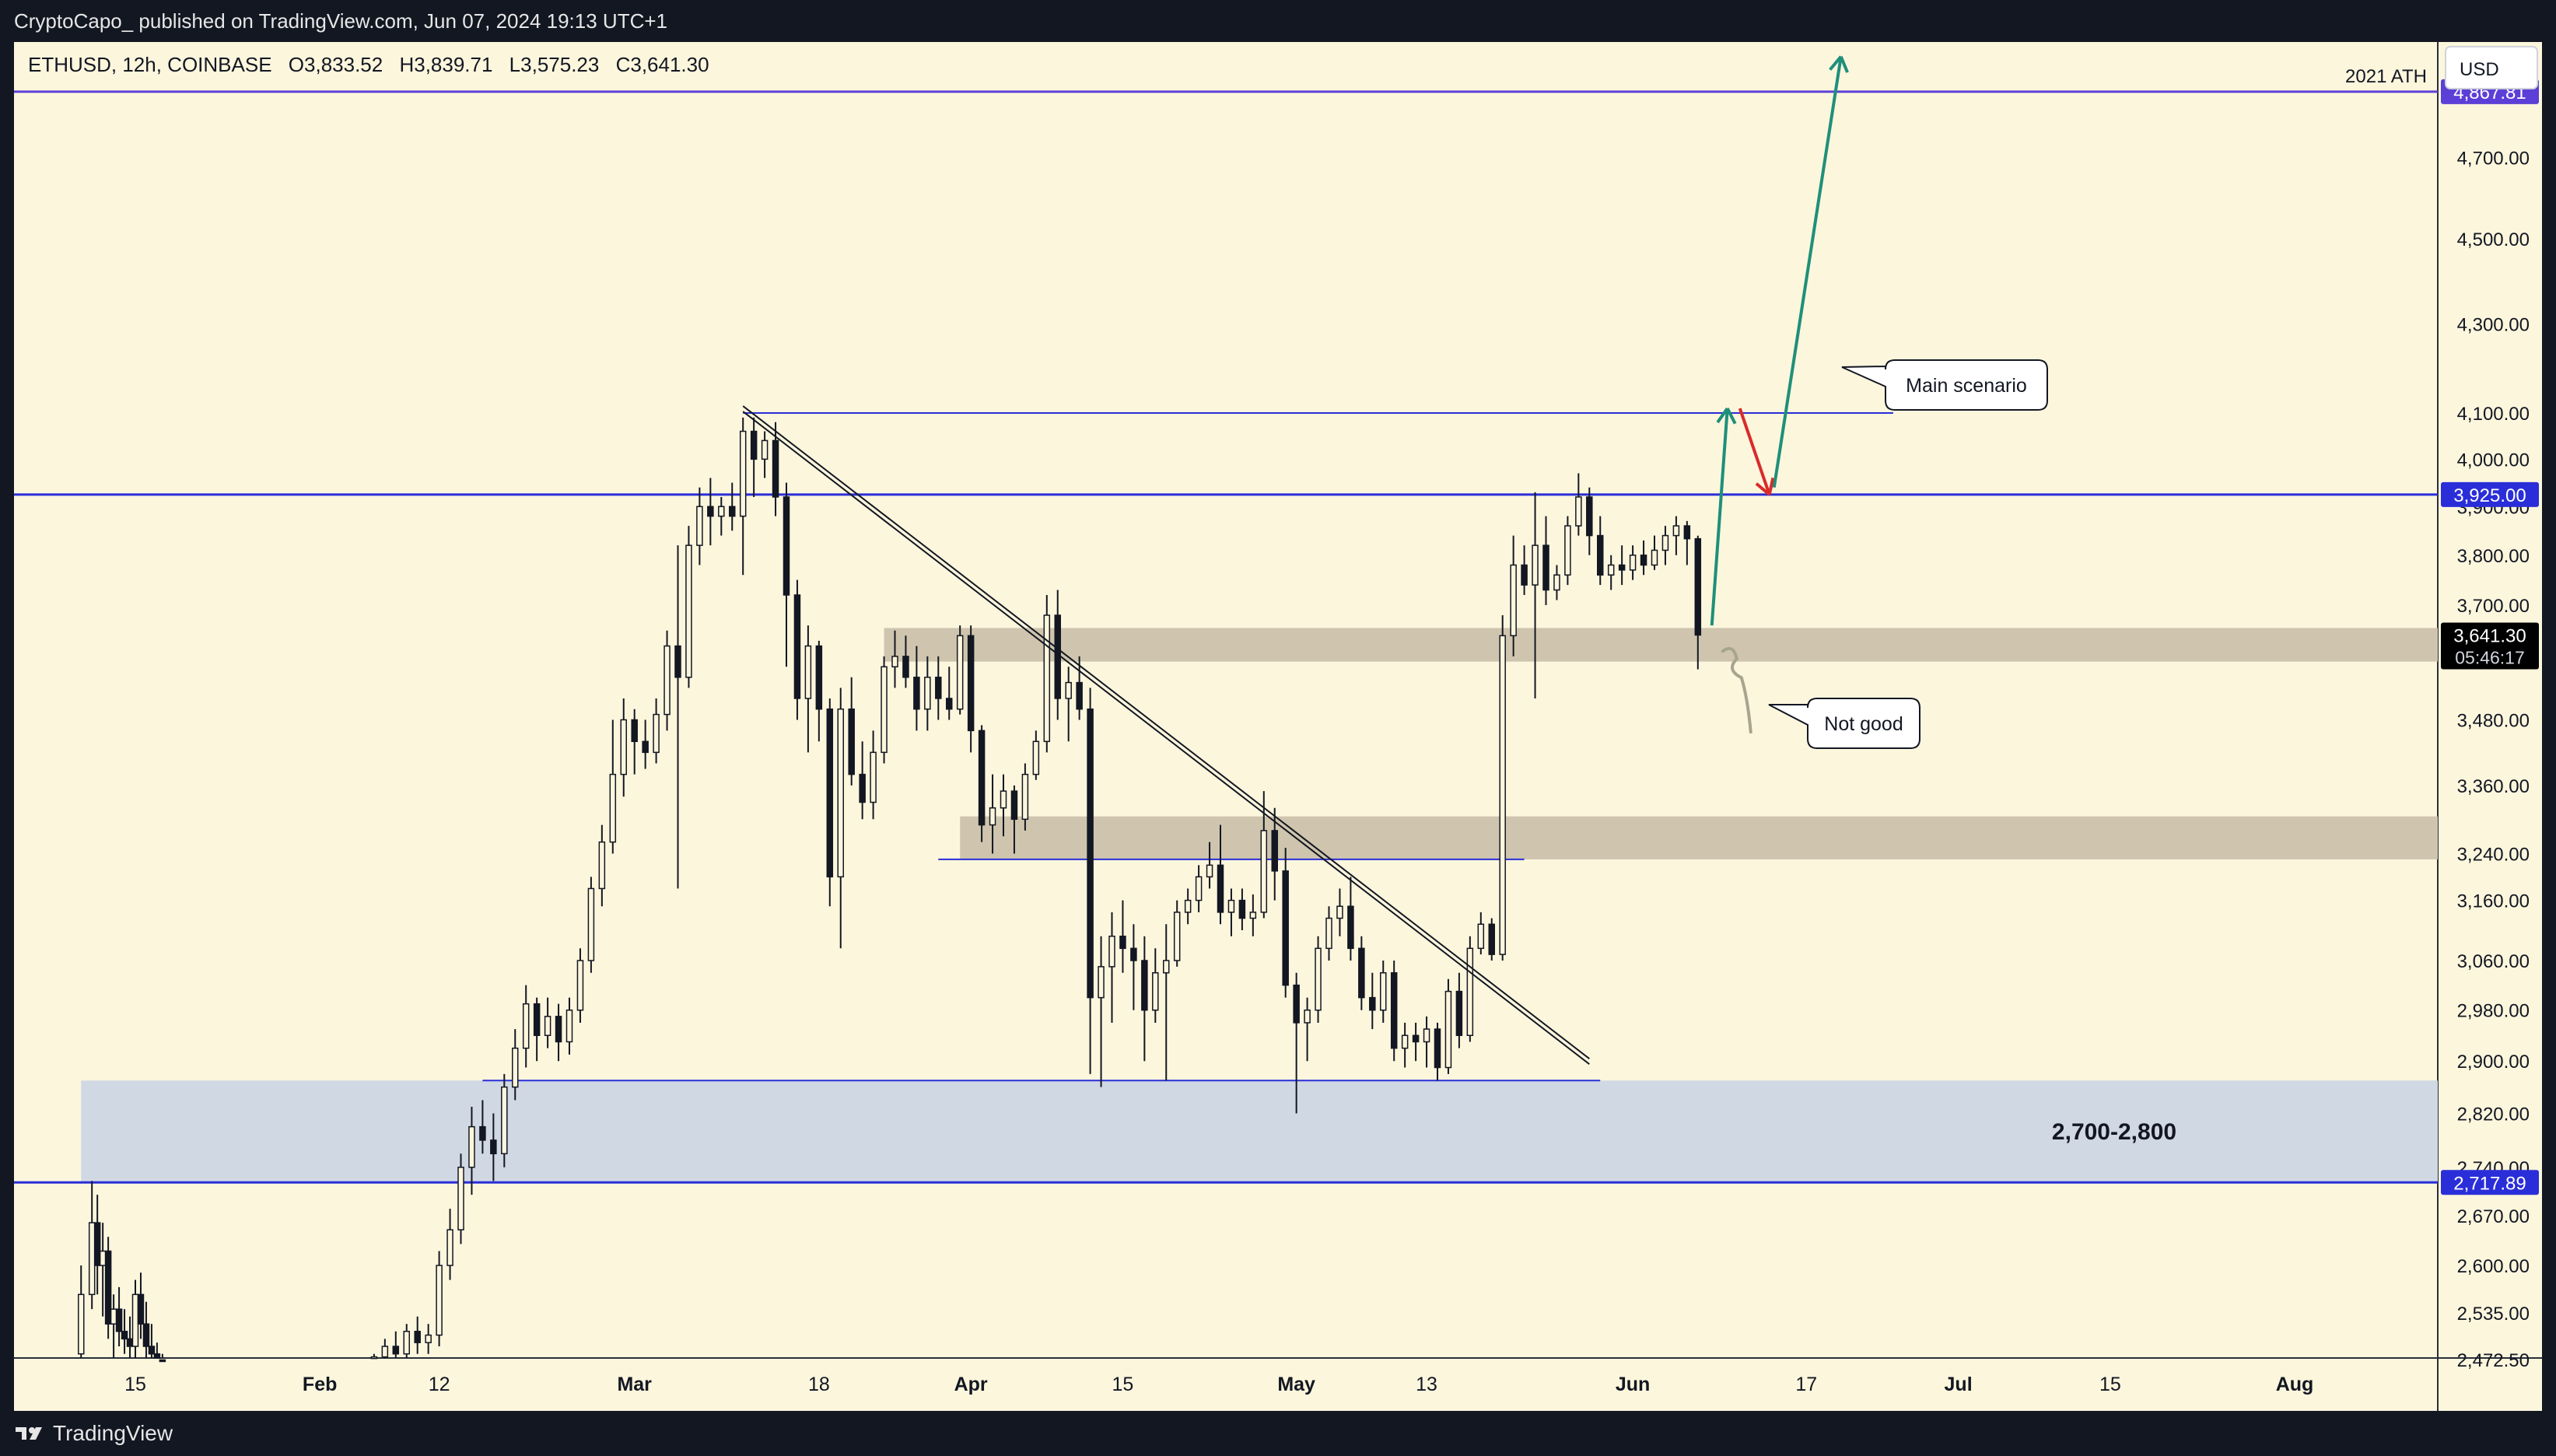  I want to click on y-tick-label: 4,000.00, so click(2493, 461).